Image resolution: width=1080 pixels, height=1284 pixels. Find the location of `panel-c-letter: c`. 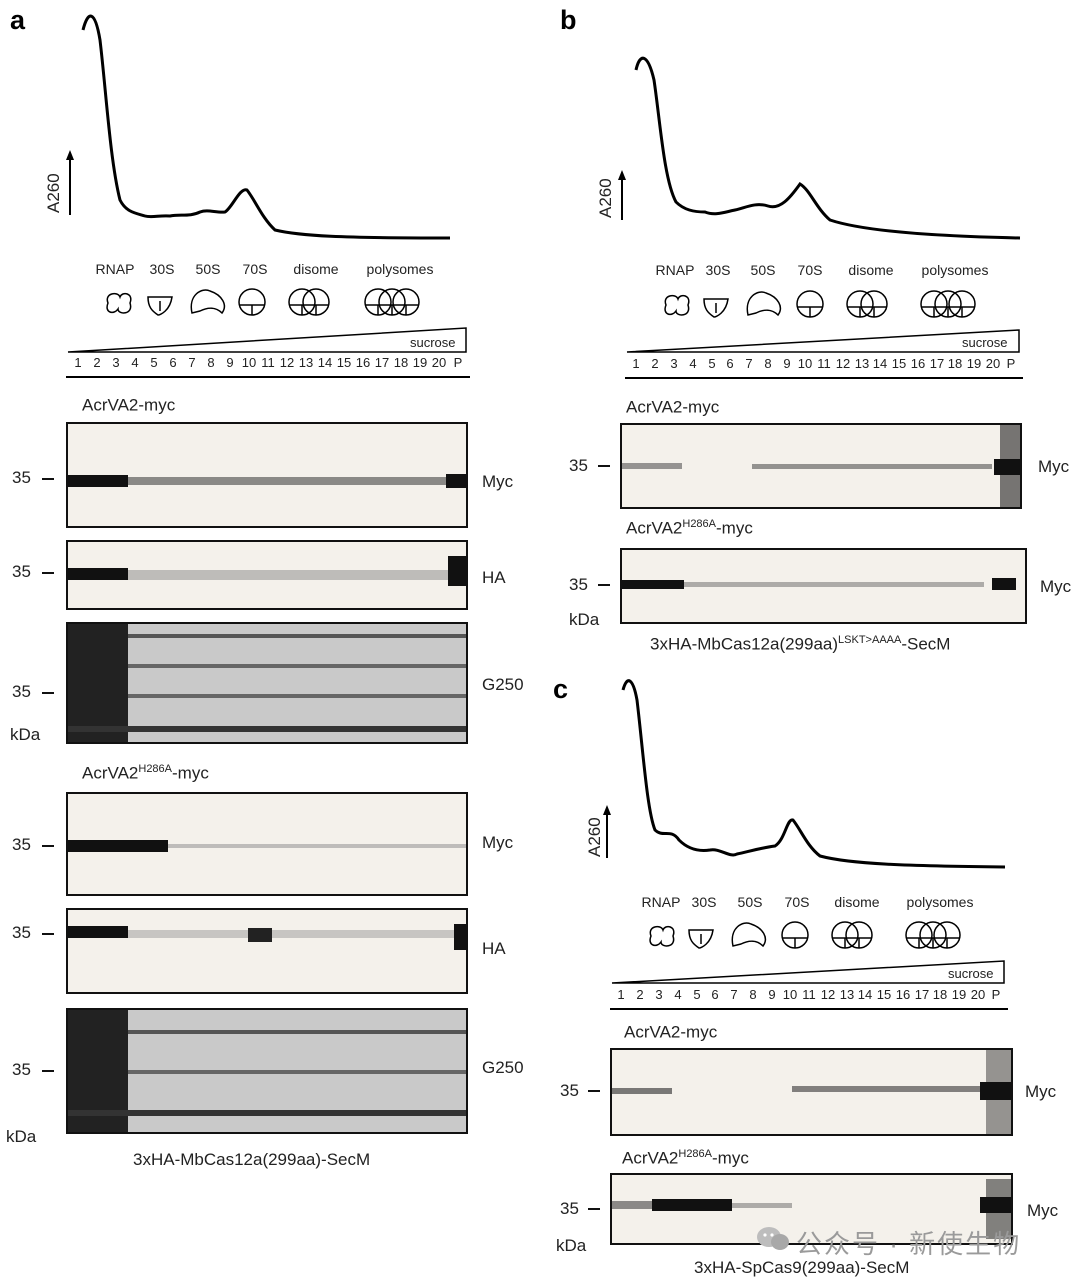

panel-c-letter: c is located at coordinates (561, 689).